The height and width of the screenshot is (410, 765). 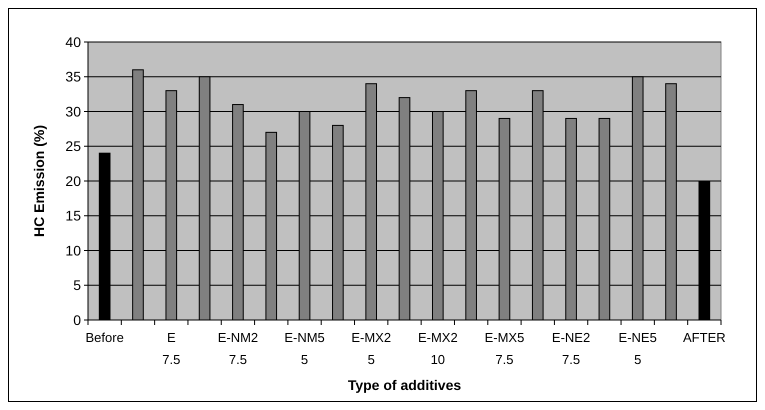 I want to click on y-tick-label: 15, so click(x=73, y=216).